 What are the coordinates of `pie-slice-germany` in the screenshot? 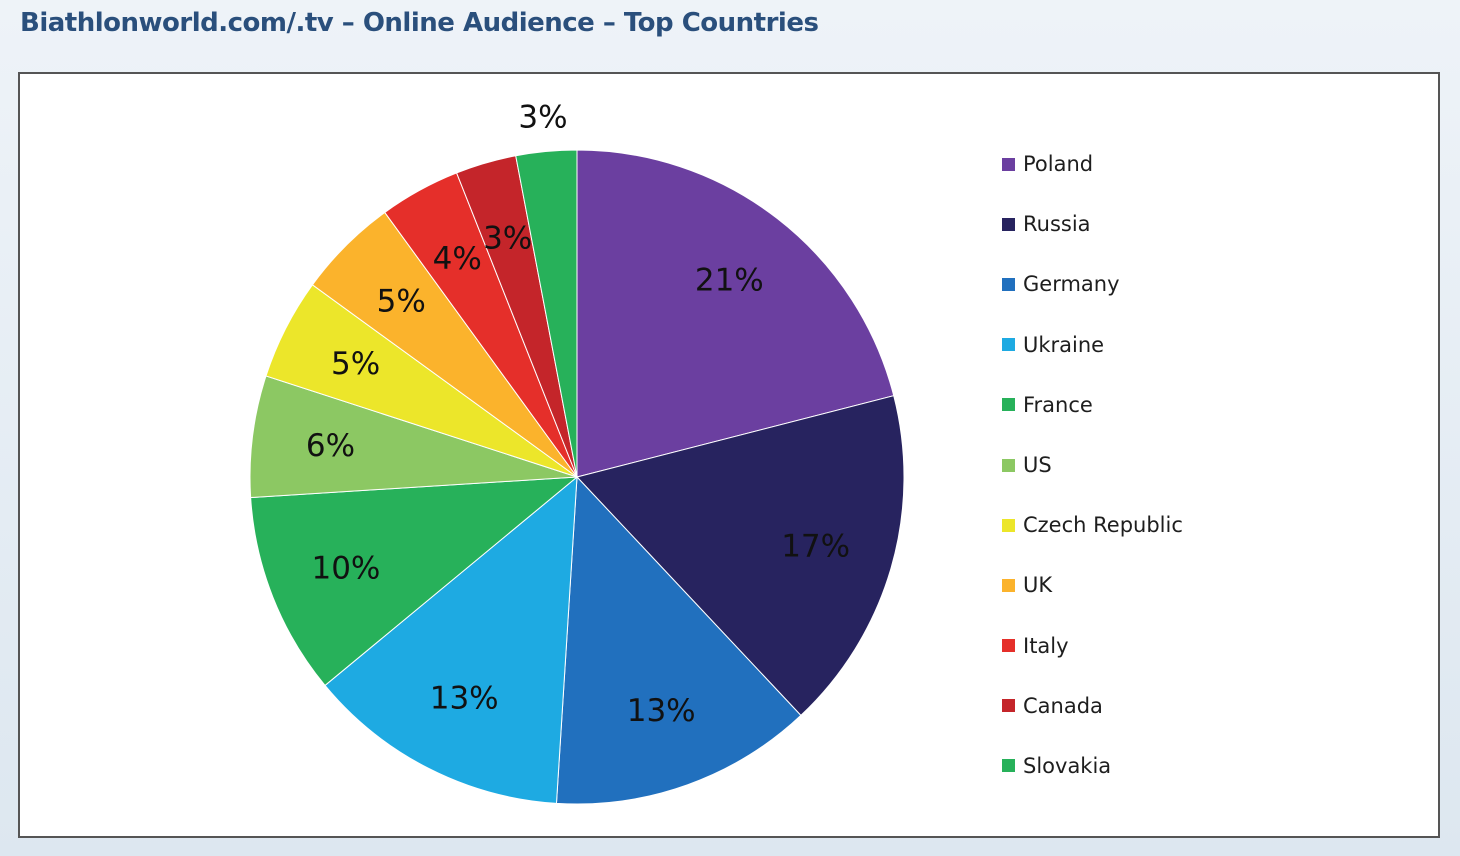 It's located at (678, 640).